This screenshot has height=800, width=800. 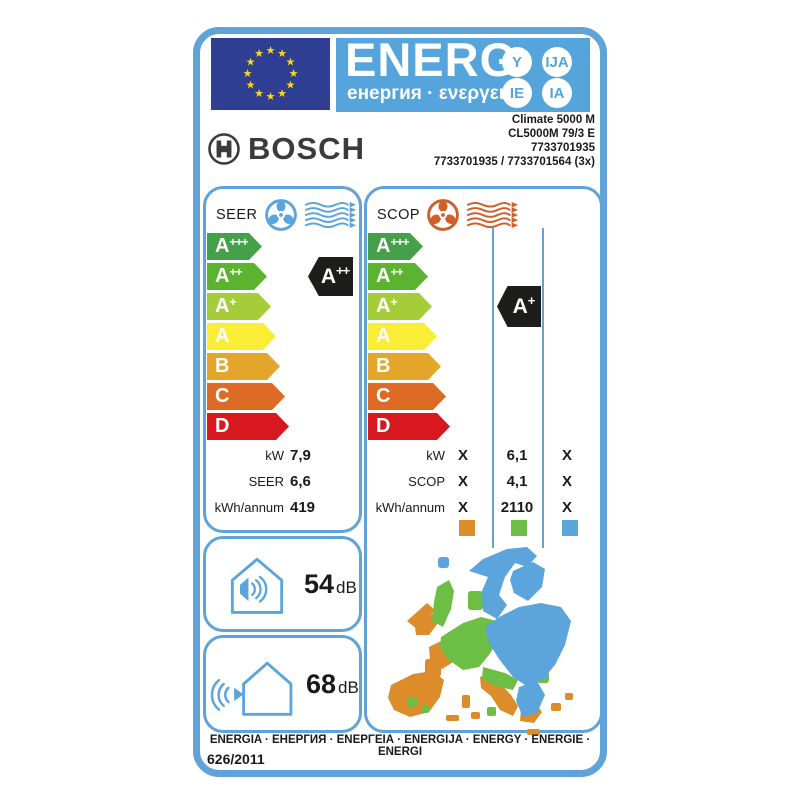 I want to click on scop-fan-icon, so click(x=443, y=215).